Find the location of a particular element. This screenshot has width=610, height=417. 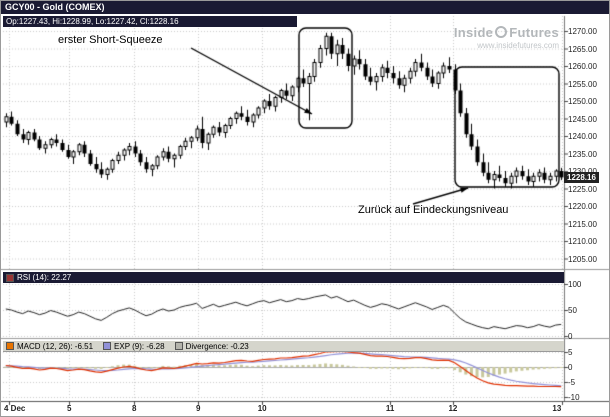

rsi-swatch-icon is located at coordinates (10, 277).